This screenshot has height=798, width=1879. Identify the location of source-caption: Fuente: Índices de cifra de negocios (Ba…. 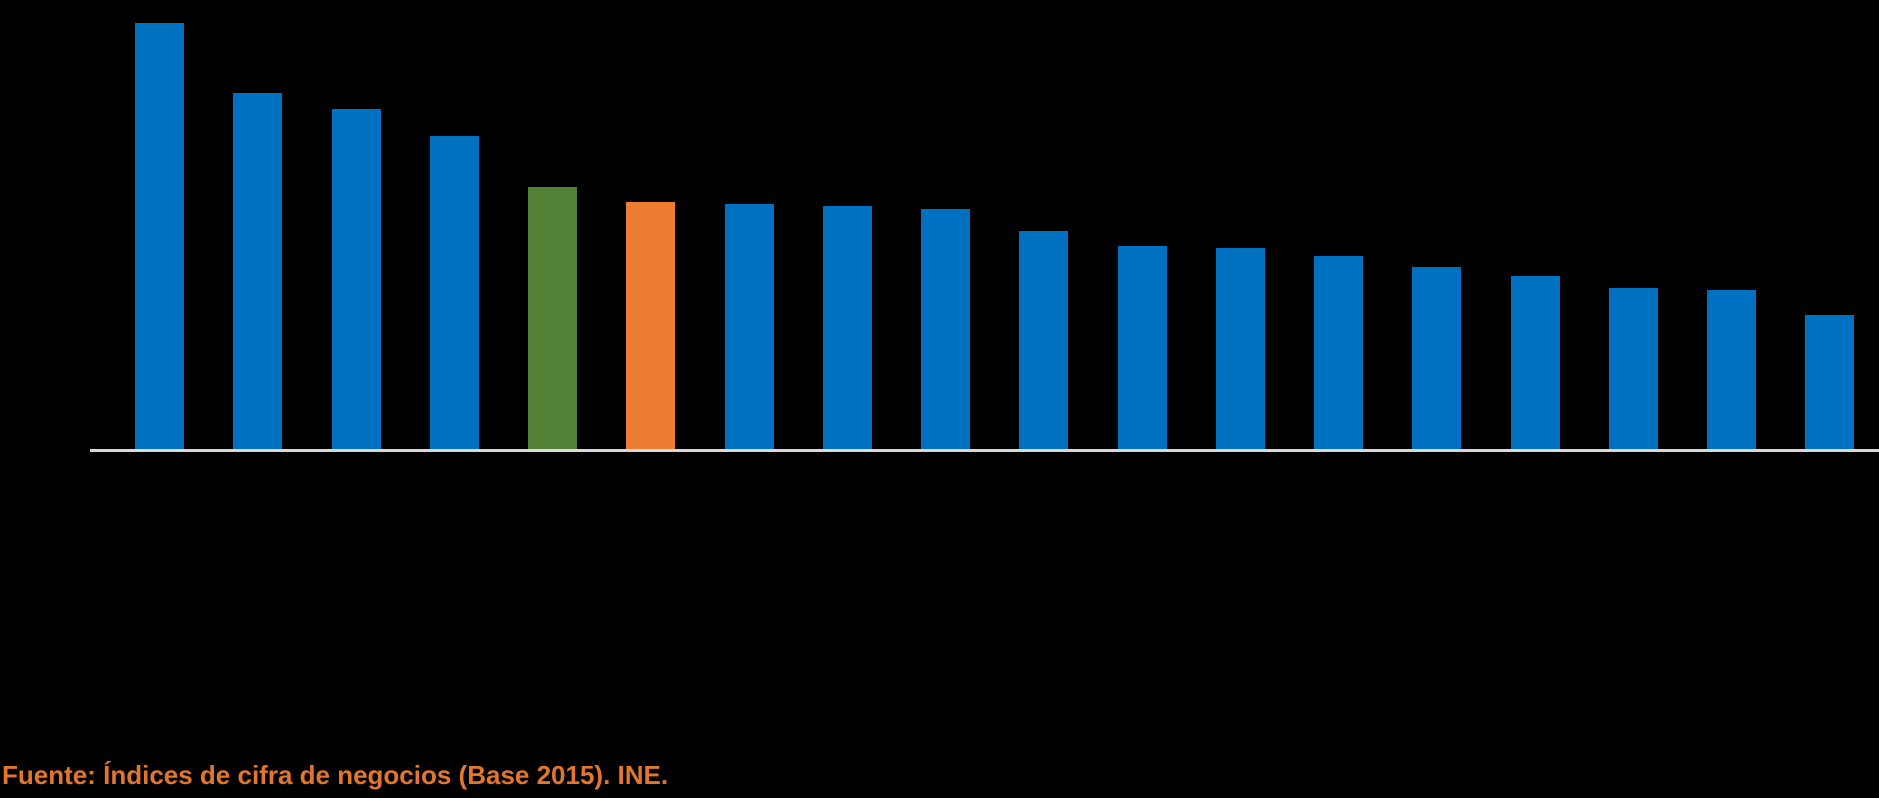
(335, 775).